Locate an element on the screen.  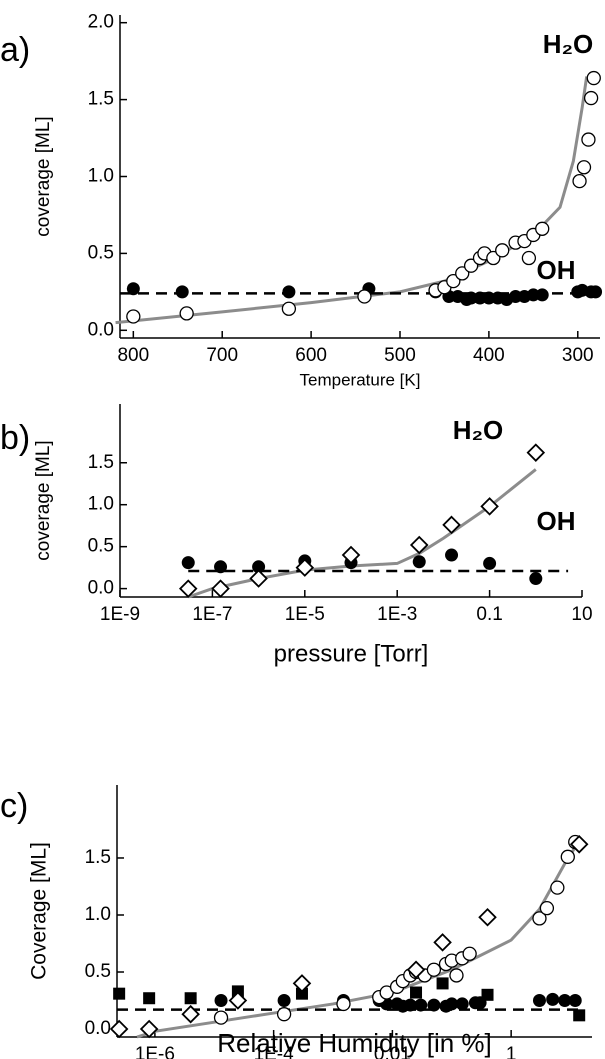
x-tick-label: 1E-7 is located at coordinates (212, 614).